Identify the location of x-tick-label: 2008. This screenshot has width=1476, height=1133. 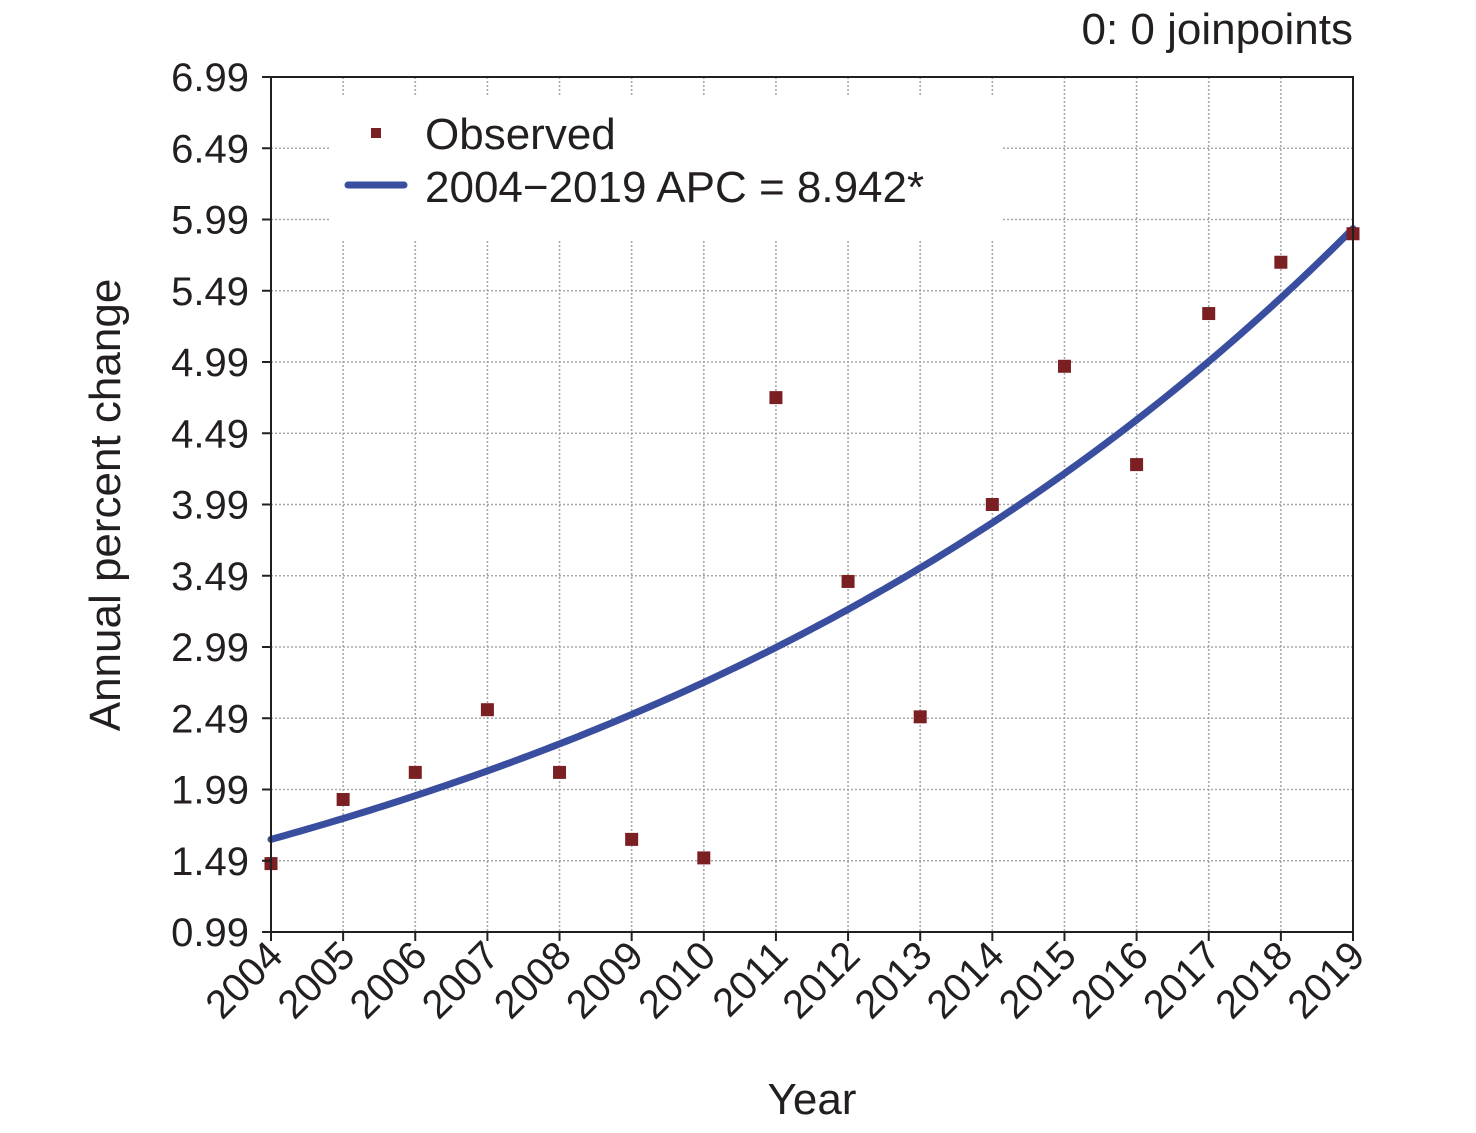
(533, 980).